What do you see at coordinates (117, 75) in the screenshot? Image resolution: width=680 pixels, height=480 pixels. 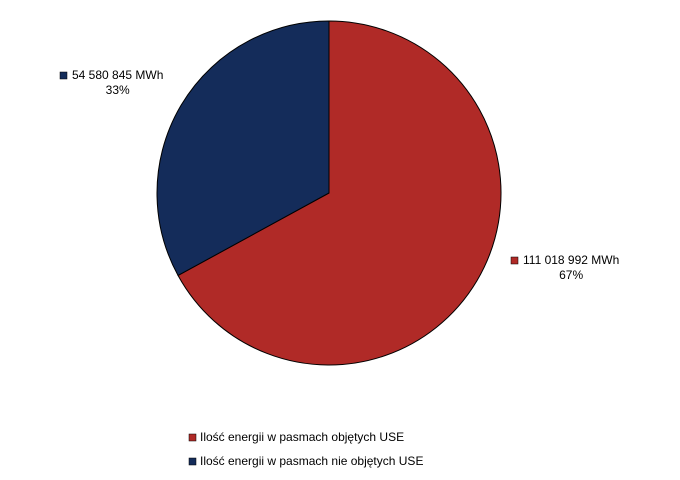 I see `value-label: 54 580 845 MWh` at bounding box center [117, 75].